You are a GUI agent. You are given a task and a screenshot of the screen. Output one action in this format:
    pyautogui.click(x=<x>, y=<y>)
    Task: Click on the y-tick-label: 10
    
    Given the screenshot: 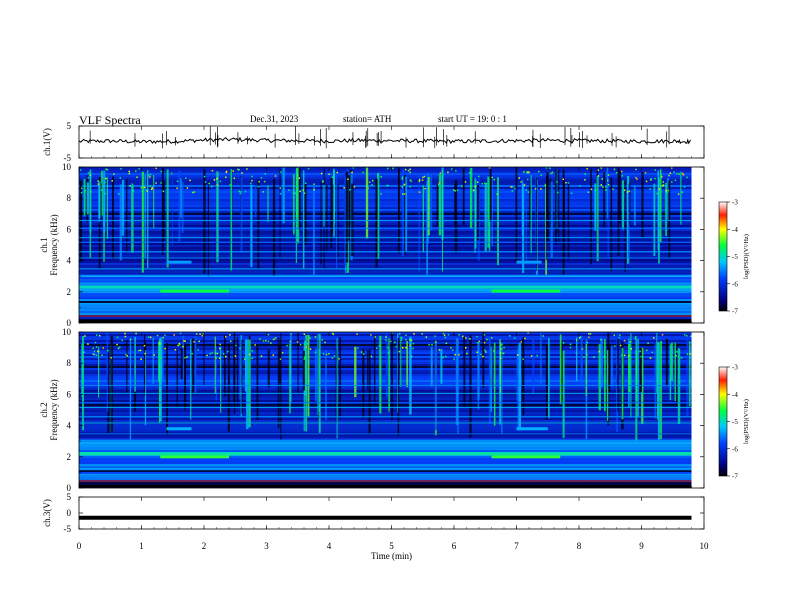 What is the action you would take?
    pyautogui.click(x=67, y=332)
    